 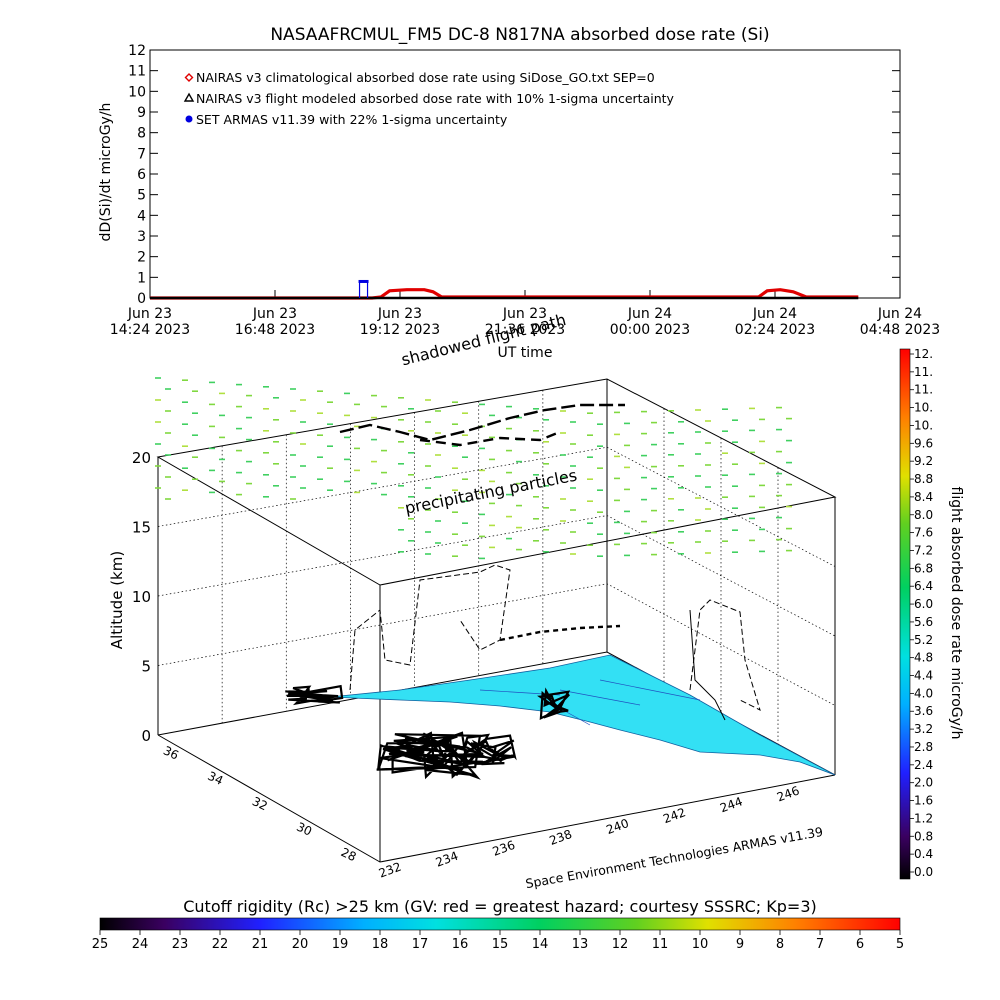 What do you see at coordinates (171, 752) in the screenshot?
I see `latitude-tick-label: 36` at bounding box center [171, 752].